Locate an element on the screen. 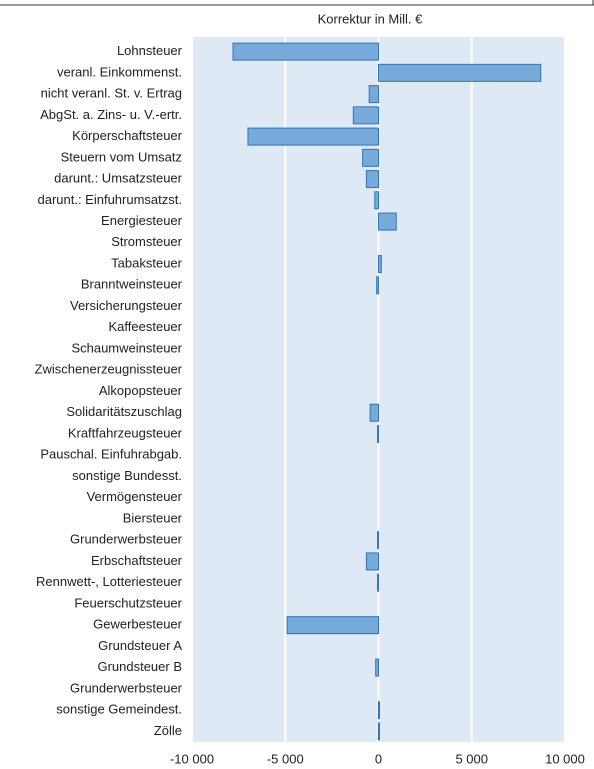 The height and width of the screenshot is (769, 594). chart-title: Korrektur in Mill. € is located at coordinates (371, 18).